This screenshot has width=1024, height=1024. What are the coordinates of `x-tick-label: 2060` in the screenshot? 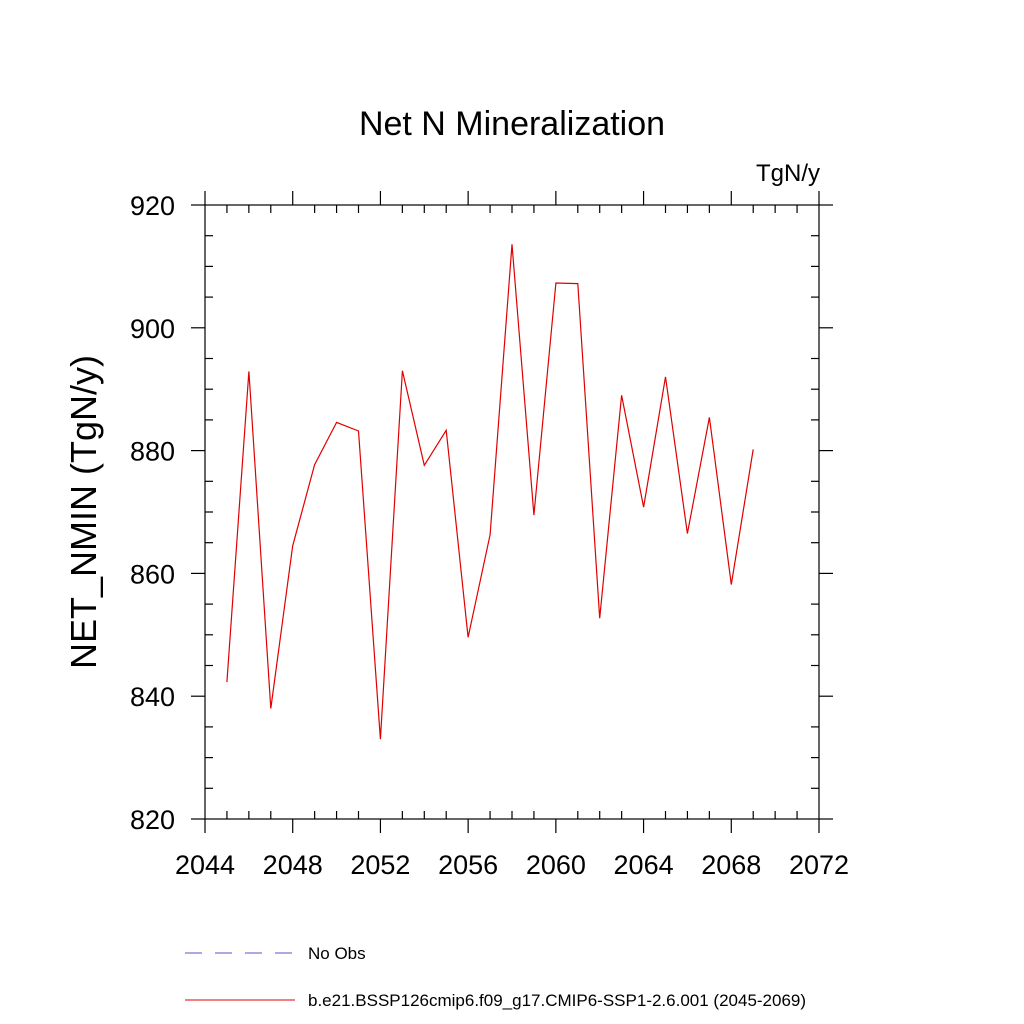 It's located at (556, 865).